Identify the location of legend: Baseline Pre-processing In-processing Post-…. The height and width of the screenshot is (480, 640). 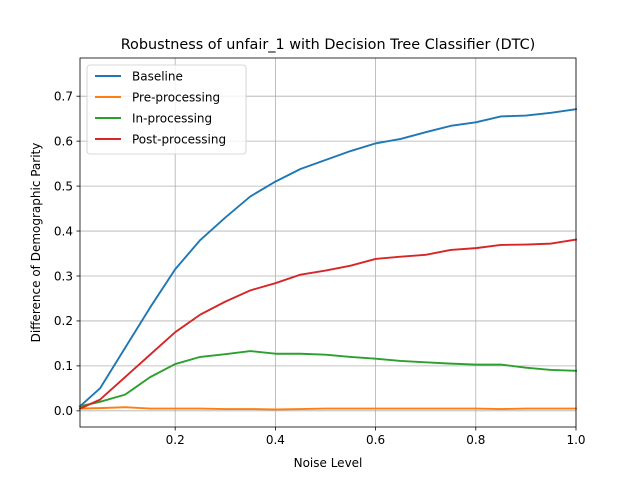
(166, 109).